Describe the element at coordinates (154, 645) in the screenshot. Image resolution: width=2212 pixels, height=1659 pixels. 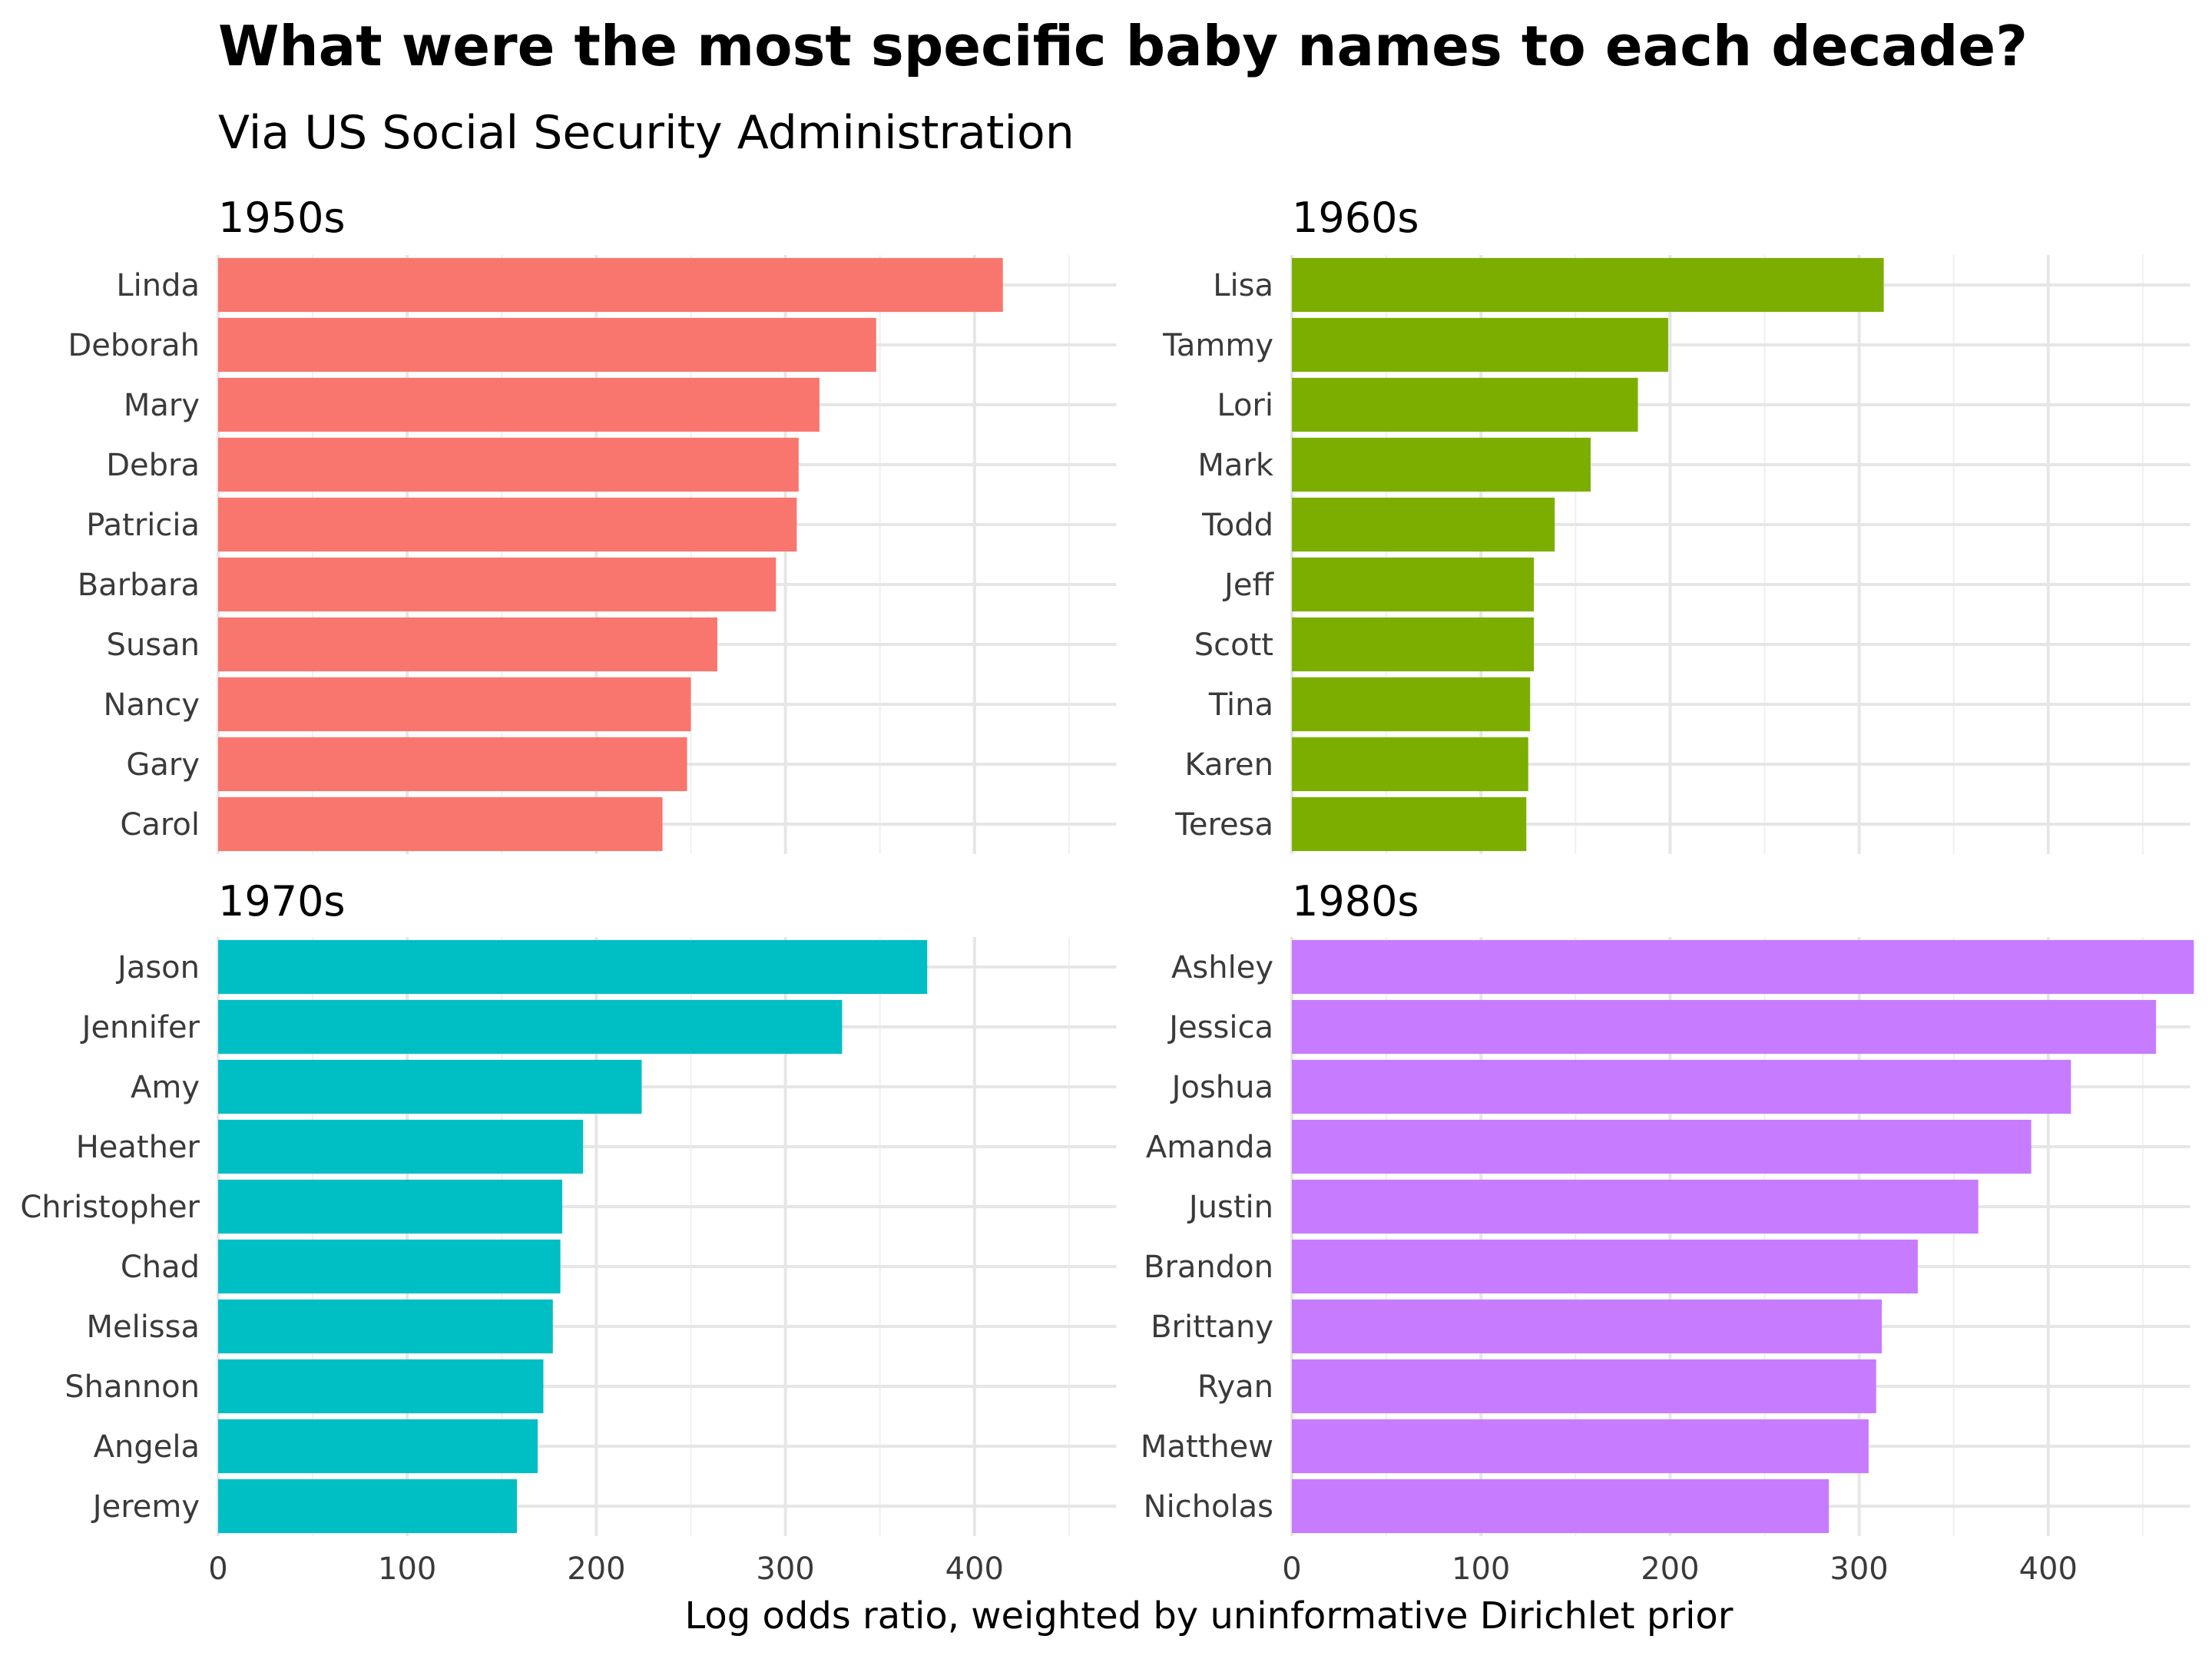
I see `category-label: Susan` at that location.